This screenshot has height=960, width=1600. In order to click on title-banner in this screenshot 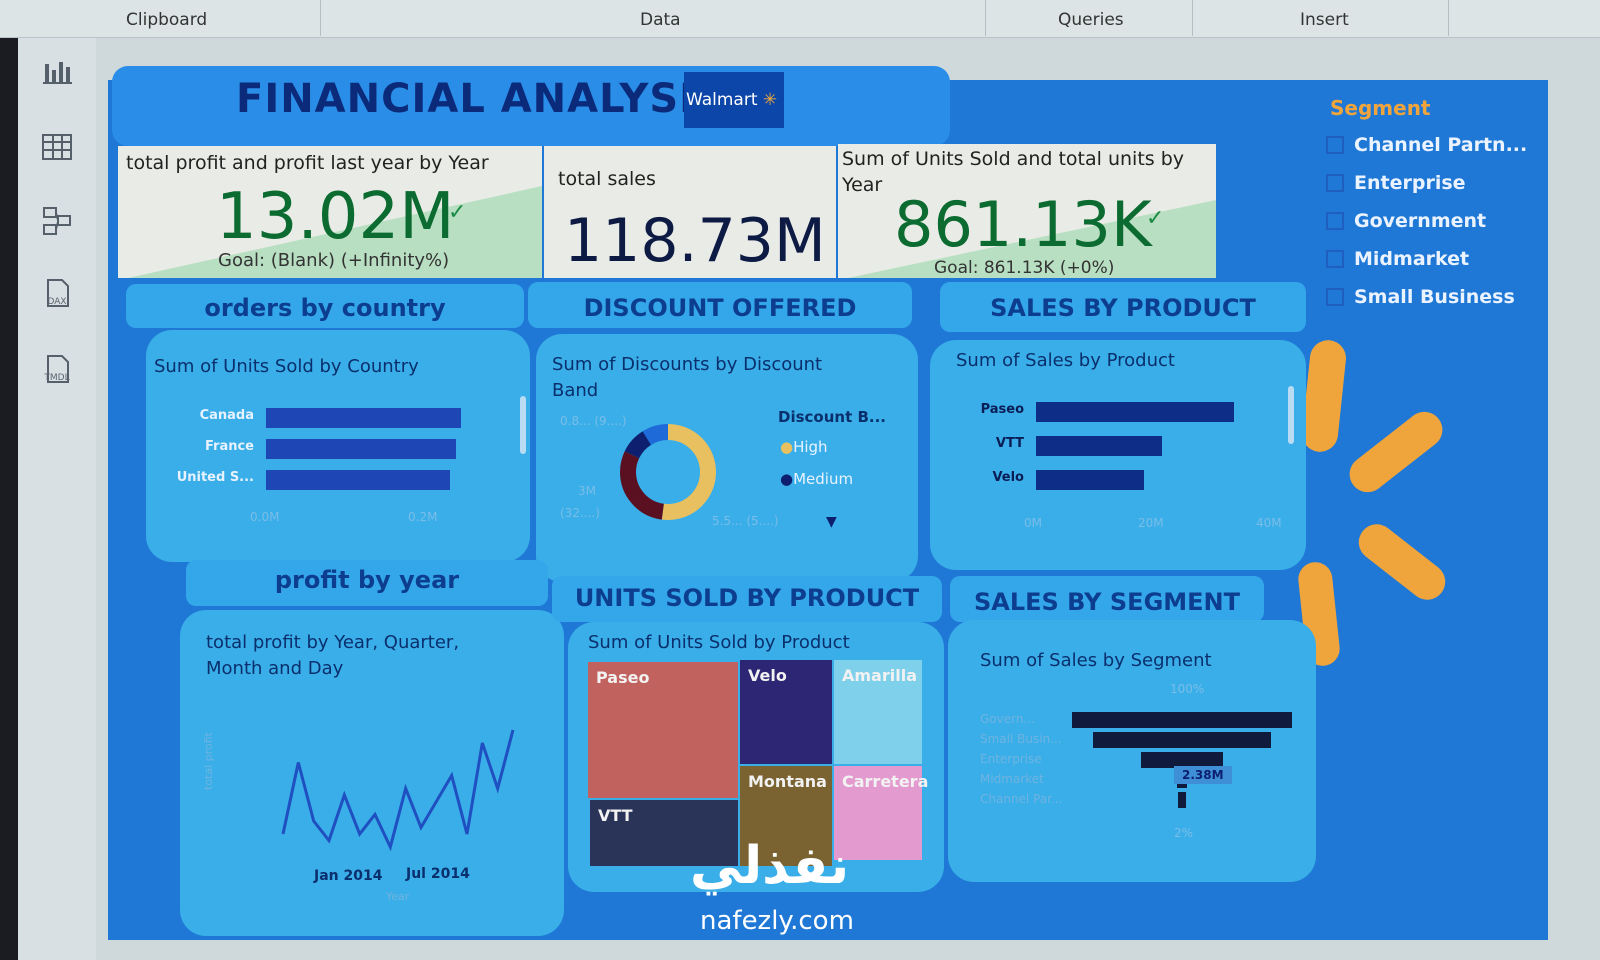, I will do `click(531, 106)`.